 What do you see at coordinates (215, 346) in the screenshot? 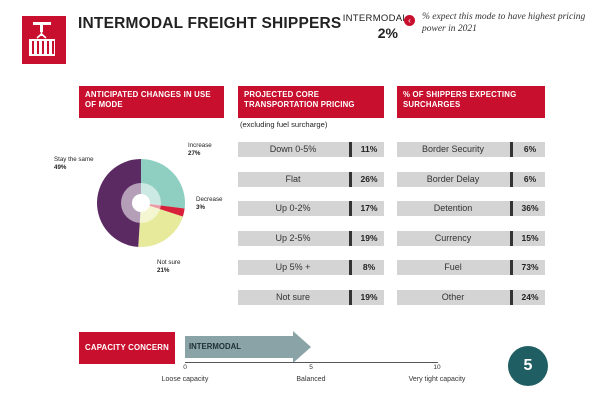
I see `capacity-series-label: INTERMODAL` at bounding box center [215, 346].